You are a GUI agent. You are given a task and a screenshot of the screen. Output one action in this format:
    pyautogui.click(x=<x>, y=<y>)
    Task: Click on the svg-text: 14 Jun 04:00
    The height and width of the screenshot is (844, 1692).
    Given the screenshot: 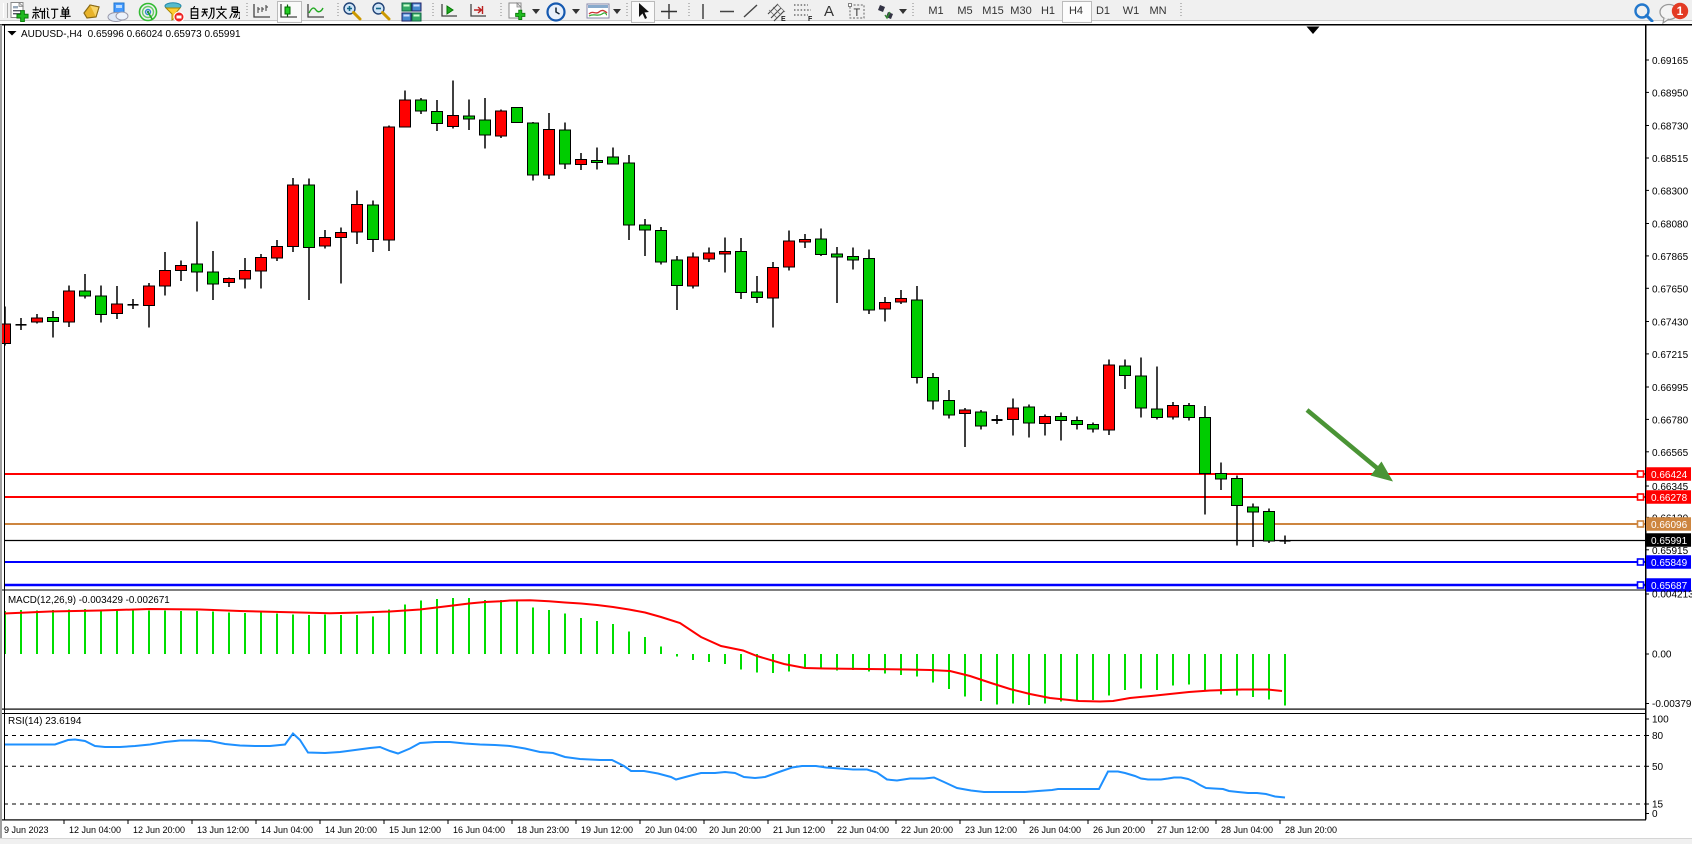 What is the action you would take?
    pyautogui.click(x=287, y=830)
    